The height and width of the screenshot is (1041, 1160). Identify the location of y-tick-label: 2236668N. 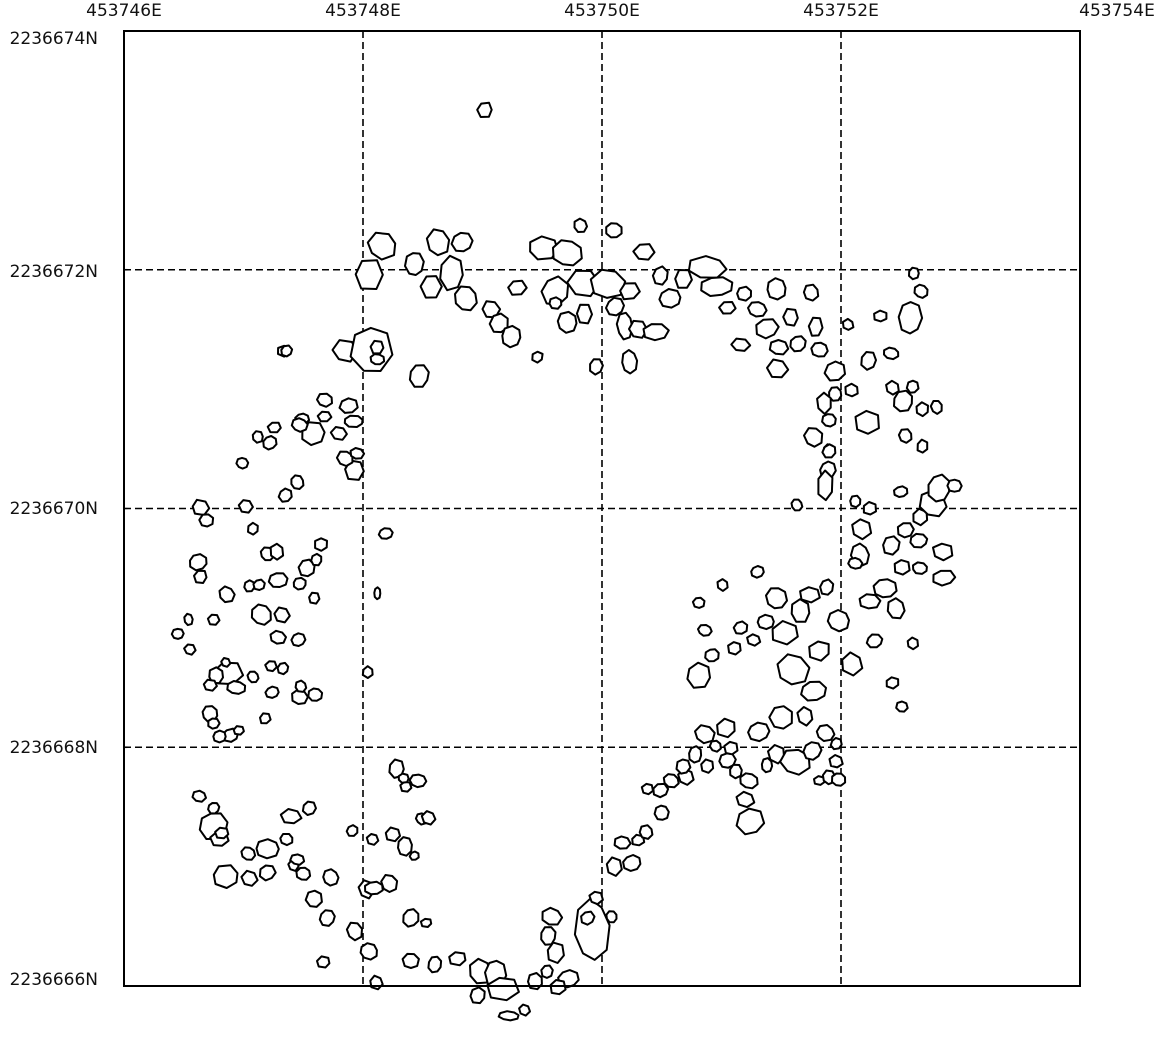
(54, 748).